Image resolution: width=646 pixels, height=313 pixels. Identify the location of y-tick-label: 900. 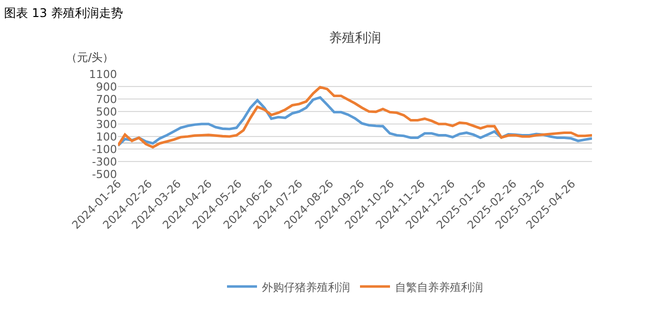
(106, 87).